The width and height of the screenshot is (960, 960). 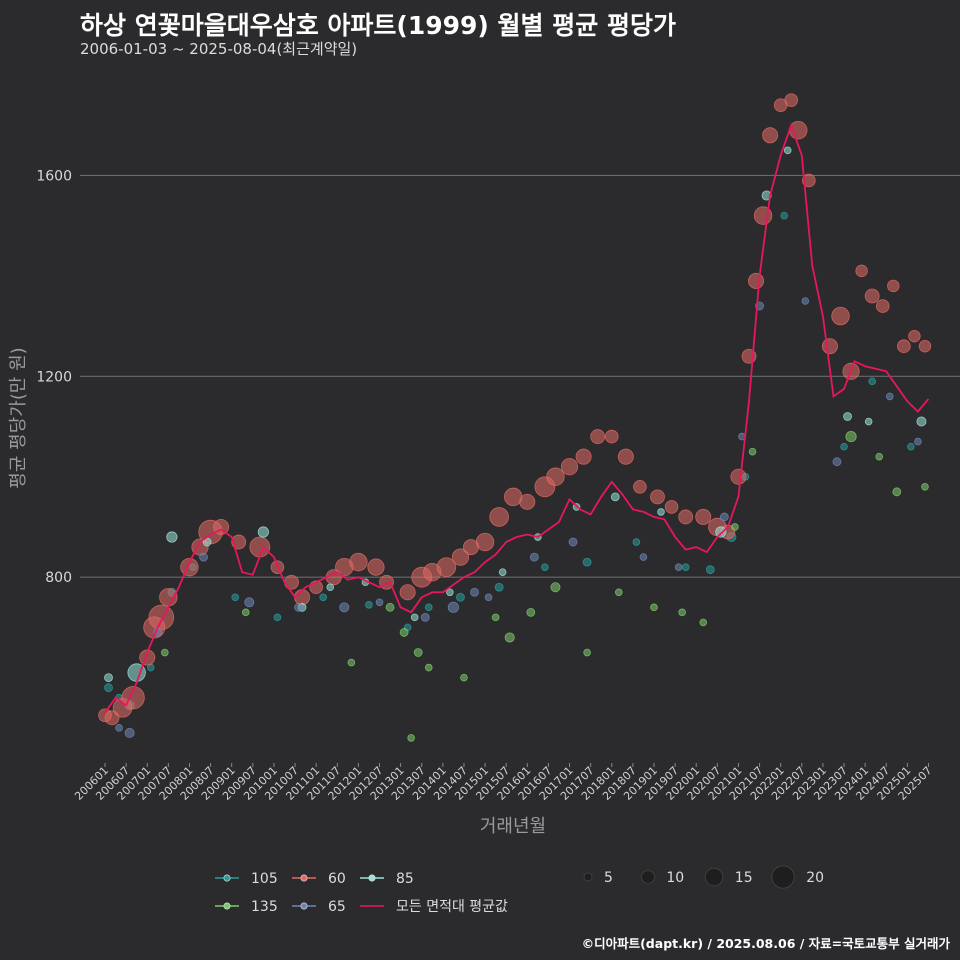 I want to click on legend-label: 모든 면적대 평균값, so click(x=452, y=907).